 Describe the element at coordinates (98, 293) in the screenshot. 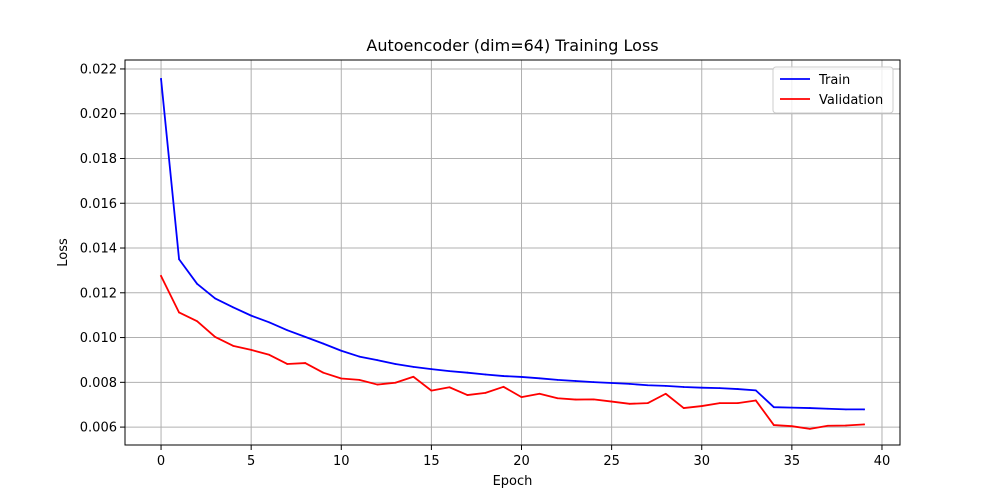

I see `y-tick-label: 0.012` at that location.